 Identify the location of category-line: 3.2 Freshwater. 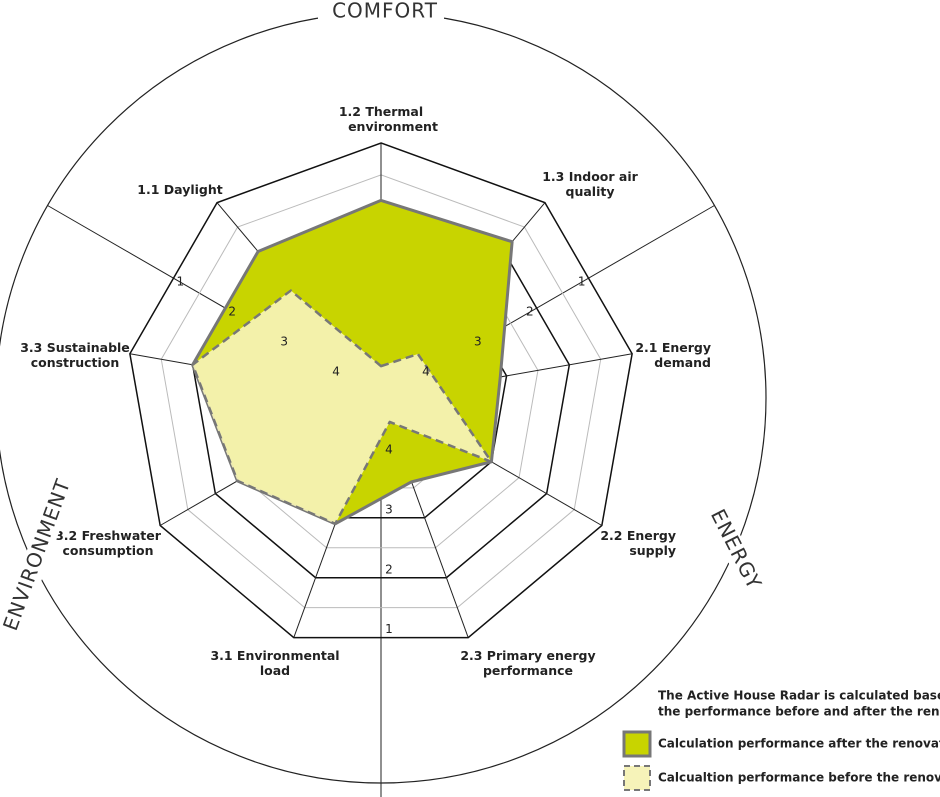
(108, 535).